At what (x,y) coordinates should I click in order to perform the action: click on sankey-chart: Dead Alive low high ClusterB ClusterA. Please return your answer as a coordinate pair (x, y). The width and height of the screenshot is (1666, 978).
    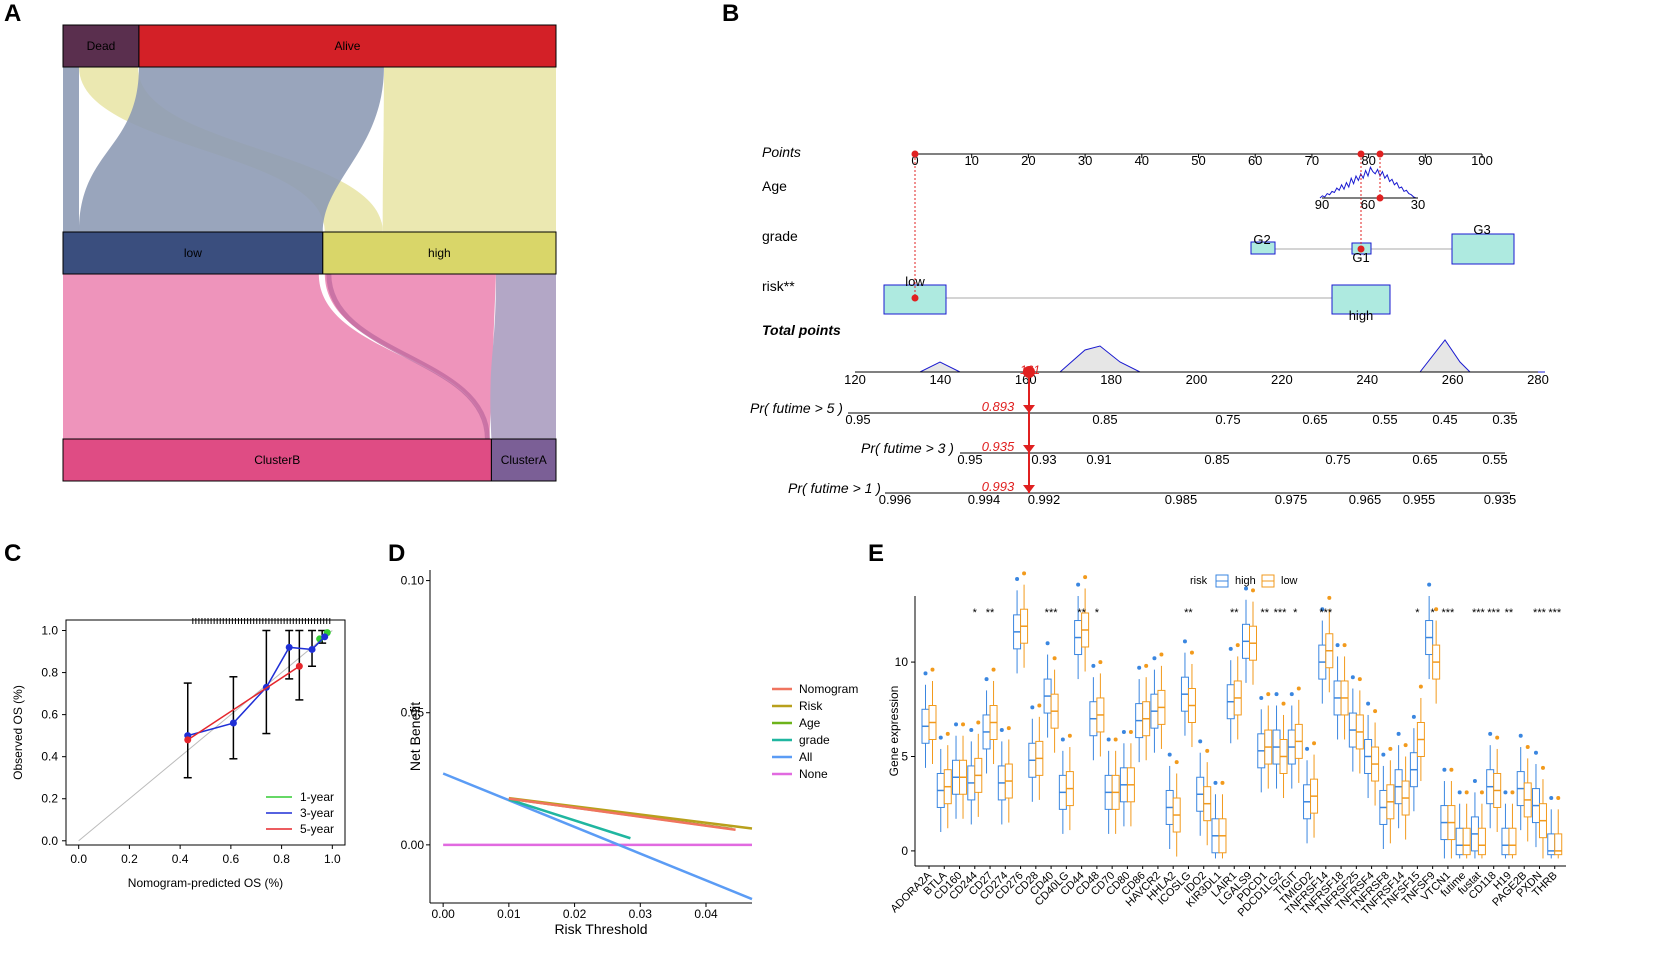
    Looking at the image, I should click on (309, 253).